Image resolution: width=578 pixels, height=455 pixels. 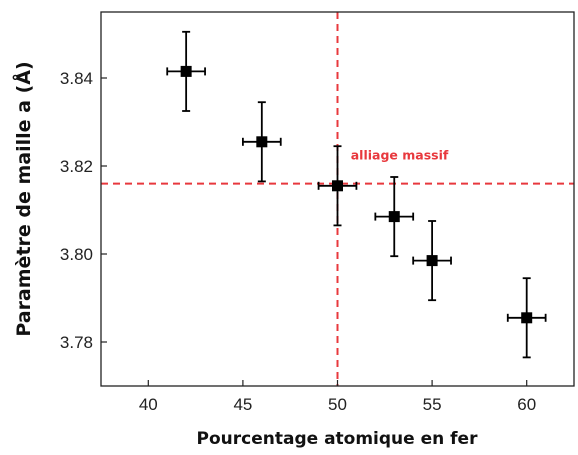 I want to click on x-tick-label: 45, so click(x=242, y=404).